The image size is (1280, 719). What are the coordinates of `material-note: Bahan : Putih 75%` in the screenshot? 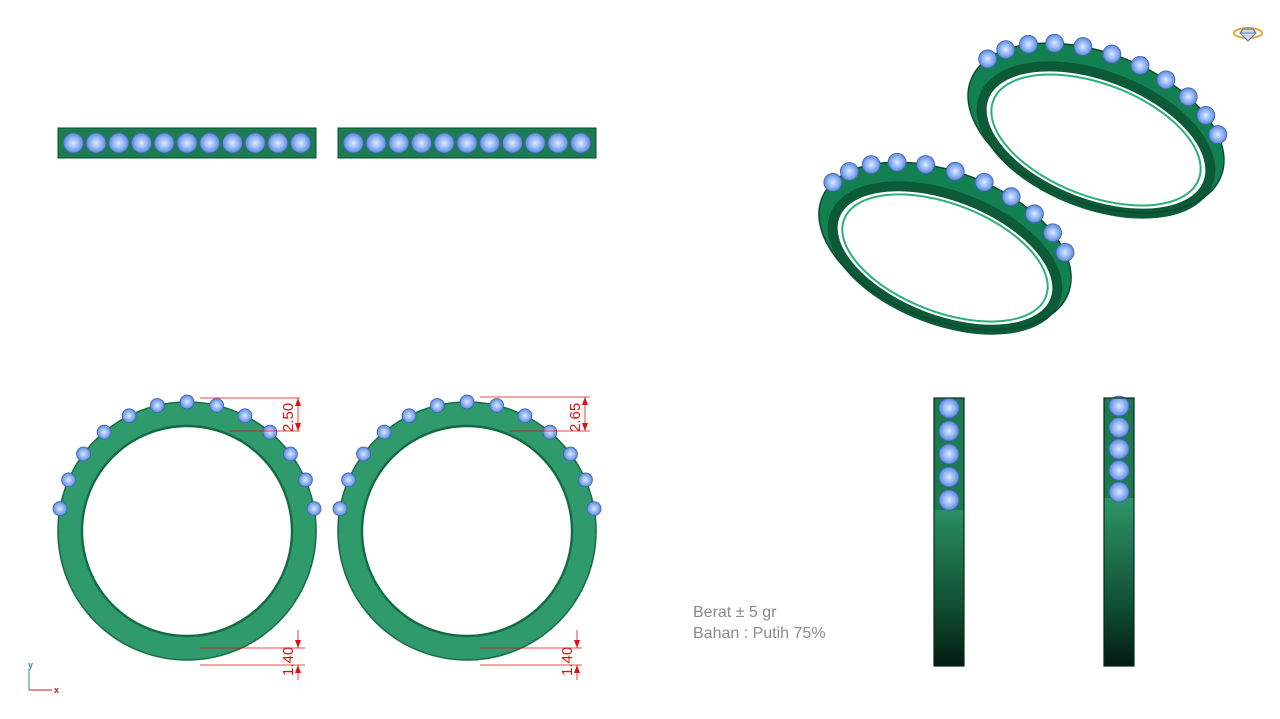 It's located at (759, 633).